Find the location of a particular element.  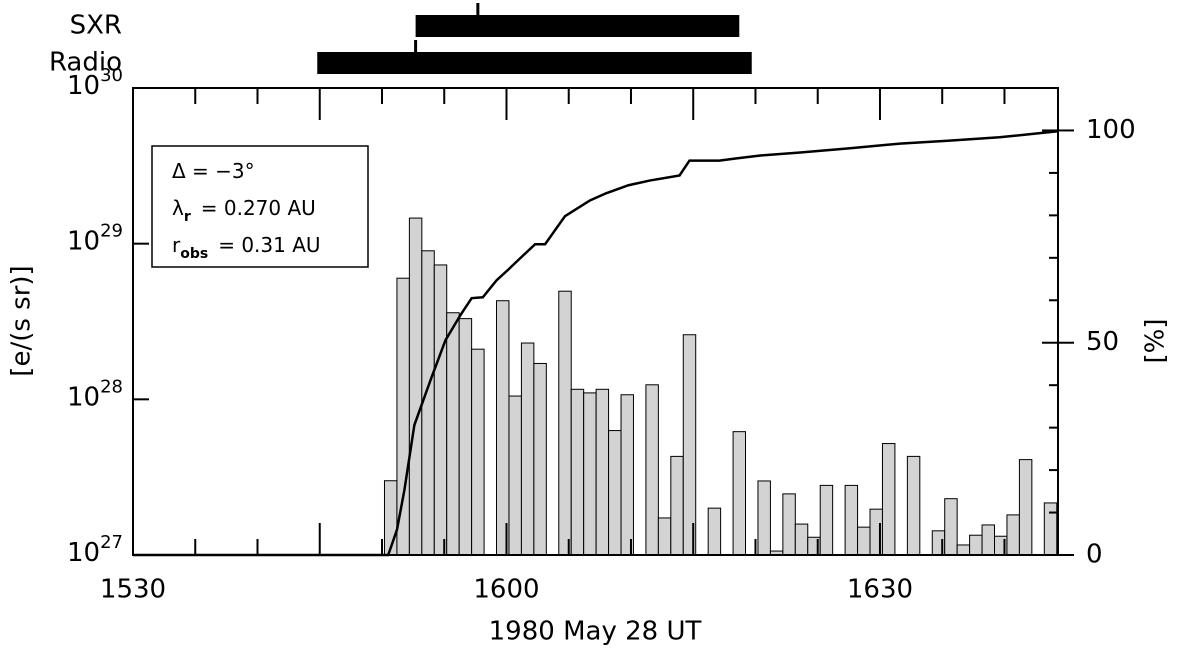

x-tick-label: 1630 is located at coordinates (880, 590).